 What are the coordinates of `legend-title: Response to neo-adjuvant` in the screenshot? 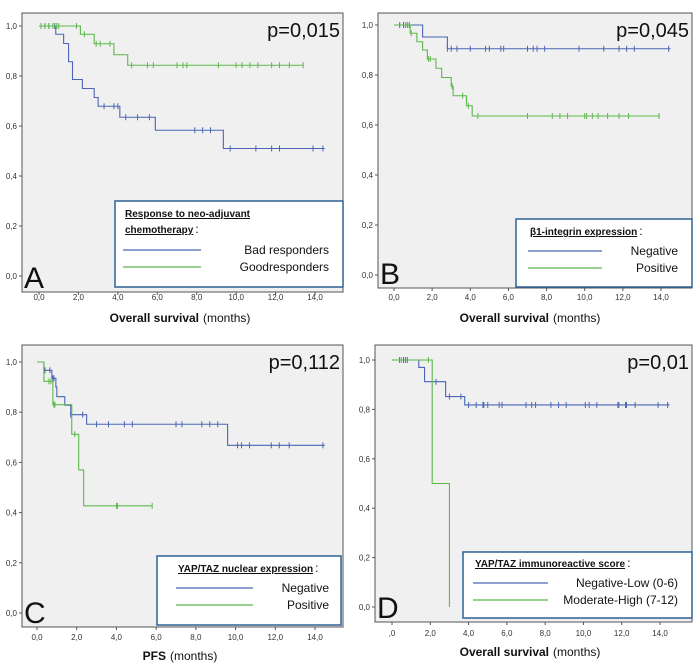 It's located at (188, 214).